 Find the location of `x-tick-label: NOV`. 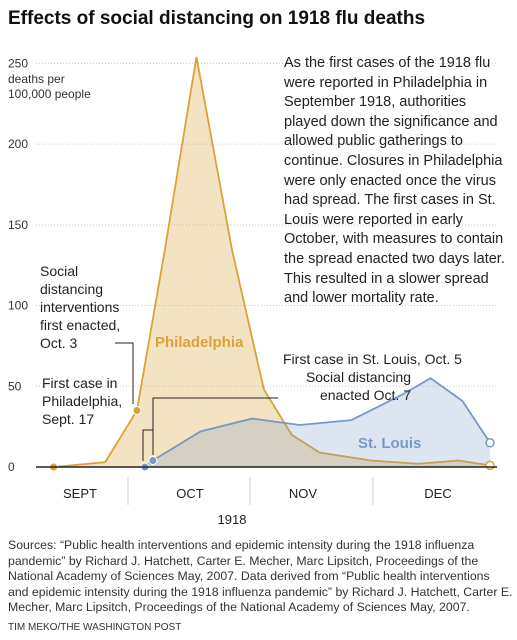

x-tick-label: NOV is located at coordinates (303, 493).